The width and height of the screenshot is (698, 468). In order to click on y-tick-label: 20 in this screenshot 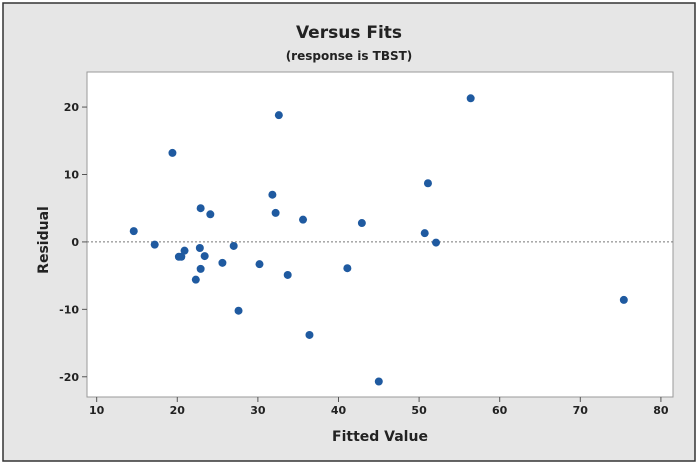, I will do `click(72, 107)`.